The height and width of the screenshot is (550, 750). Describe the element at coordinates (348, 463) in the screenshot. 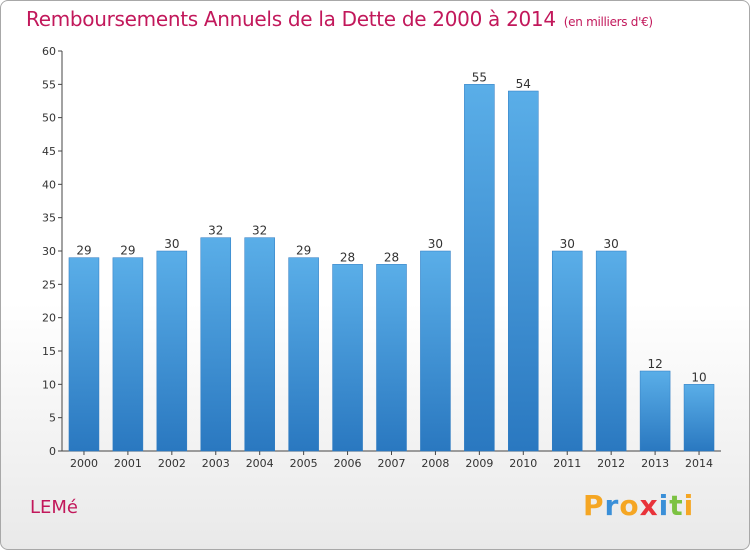

I see `x-tick-label: 2006` at that location.